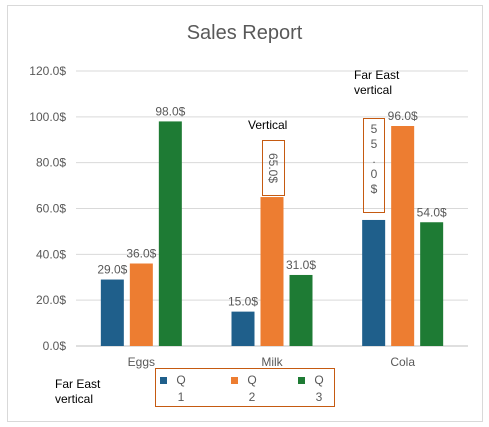  What do you see at coordinates (301, 310) in the screenshot?
I see `bar-milk-q3` at bounding box center [301, 310].